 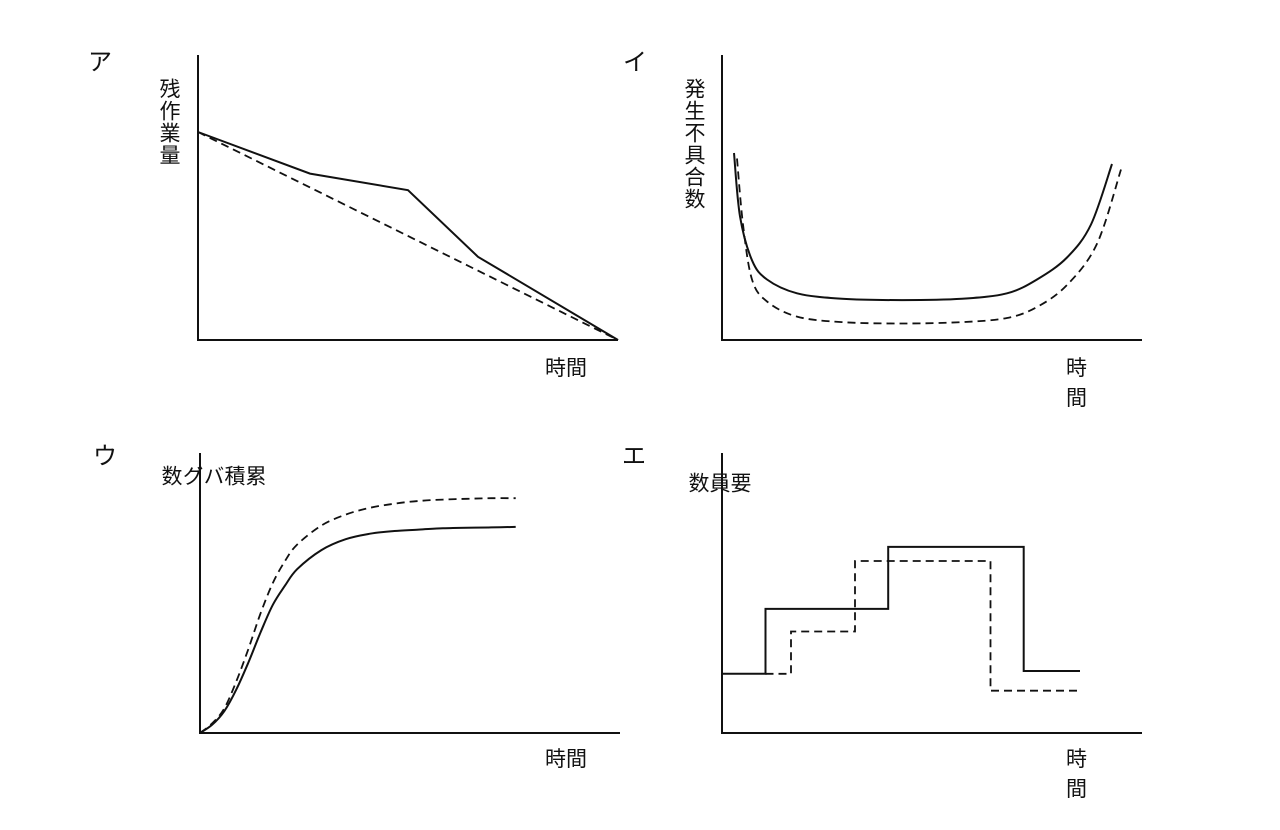 I want to click on y-axis-label: 要員数, so click(x=719, y=483).